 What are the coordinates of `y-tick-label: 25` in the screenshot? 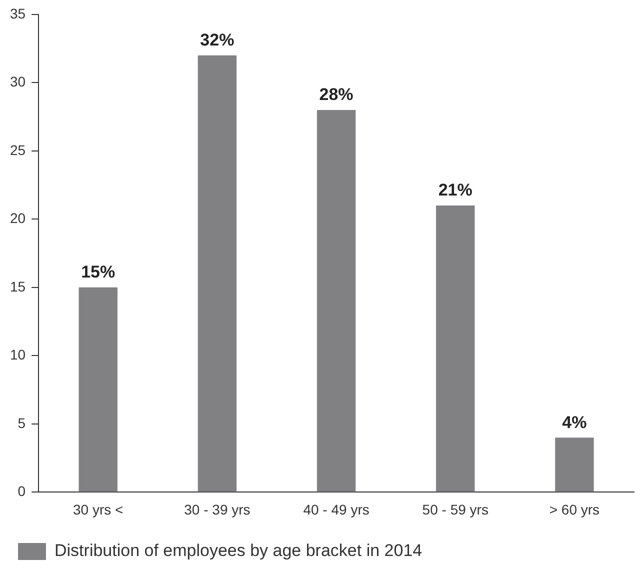 It's located at (18, 150).